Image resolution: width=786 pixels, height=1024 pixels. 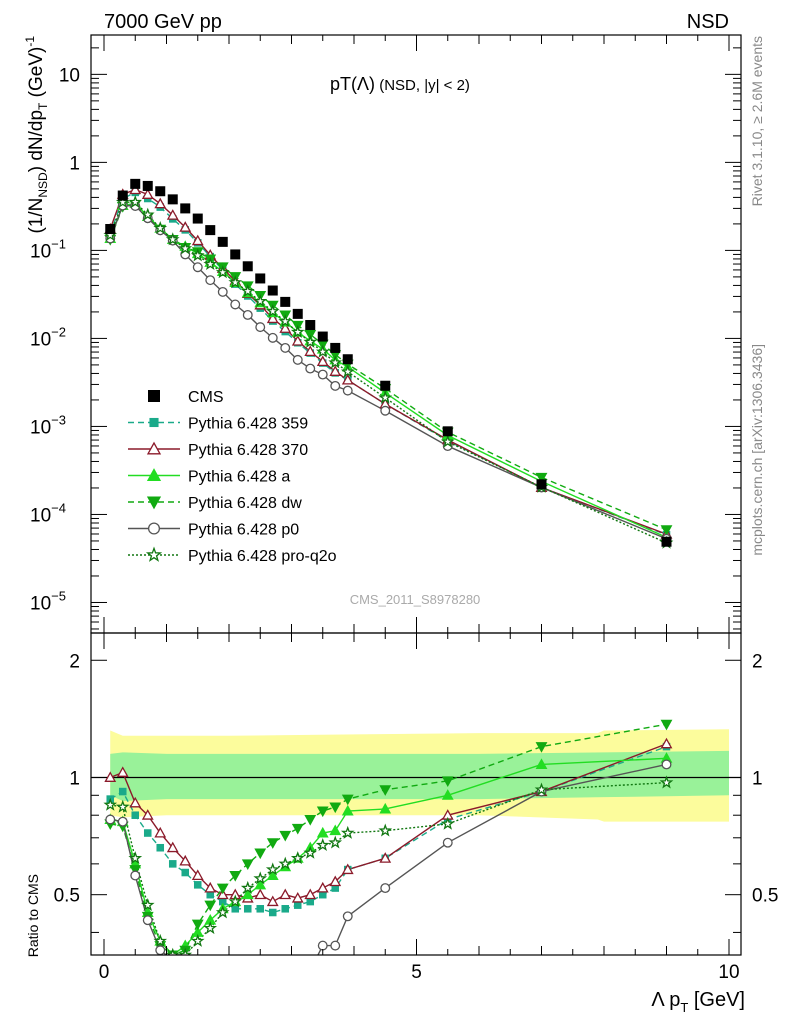 I want to click on main-ylabel: (1/NNSD) dN/dpT (GeV)-1, so click(x=36, y=135).